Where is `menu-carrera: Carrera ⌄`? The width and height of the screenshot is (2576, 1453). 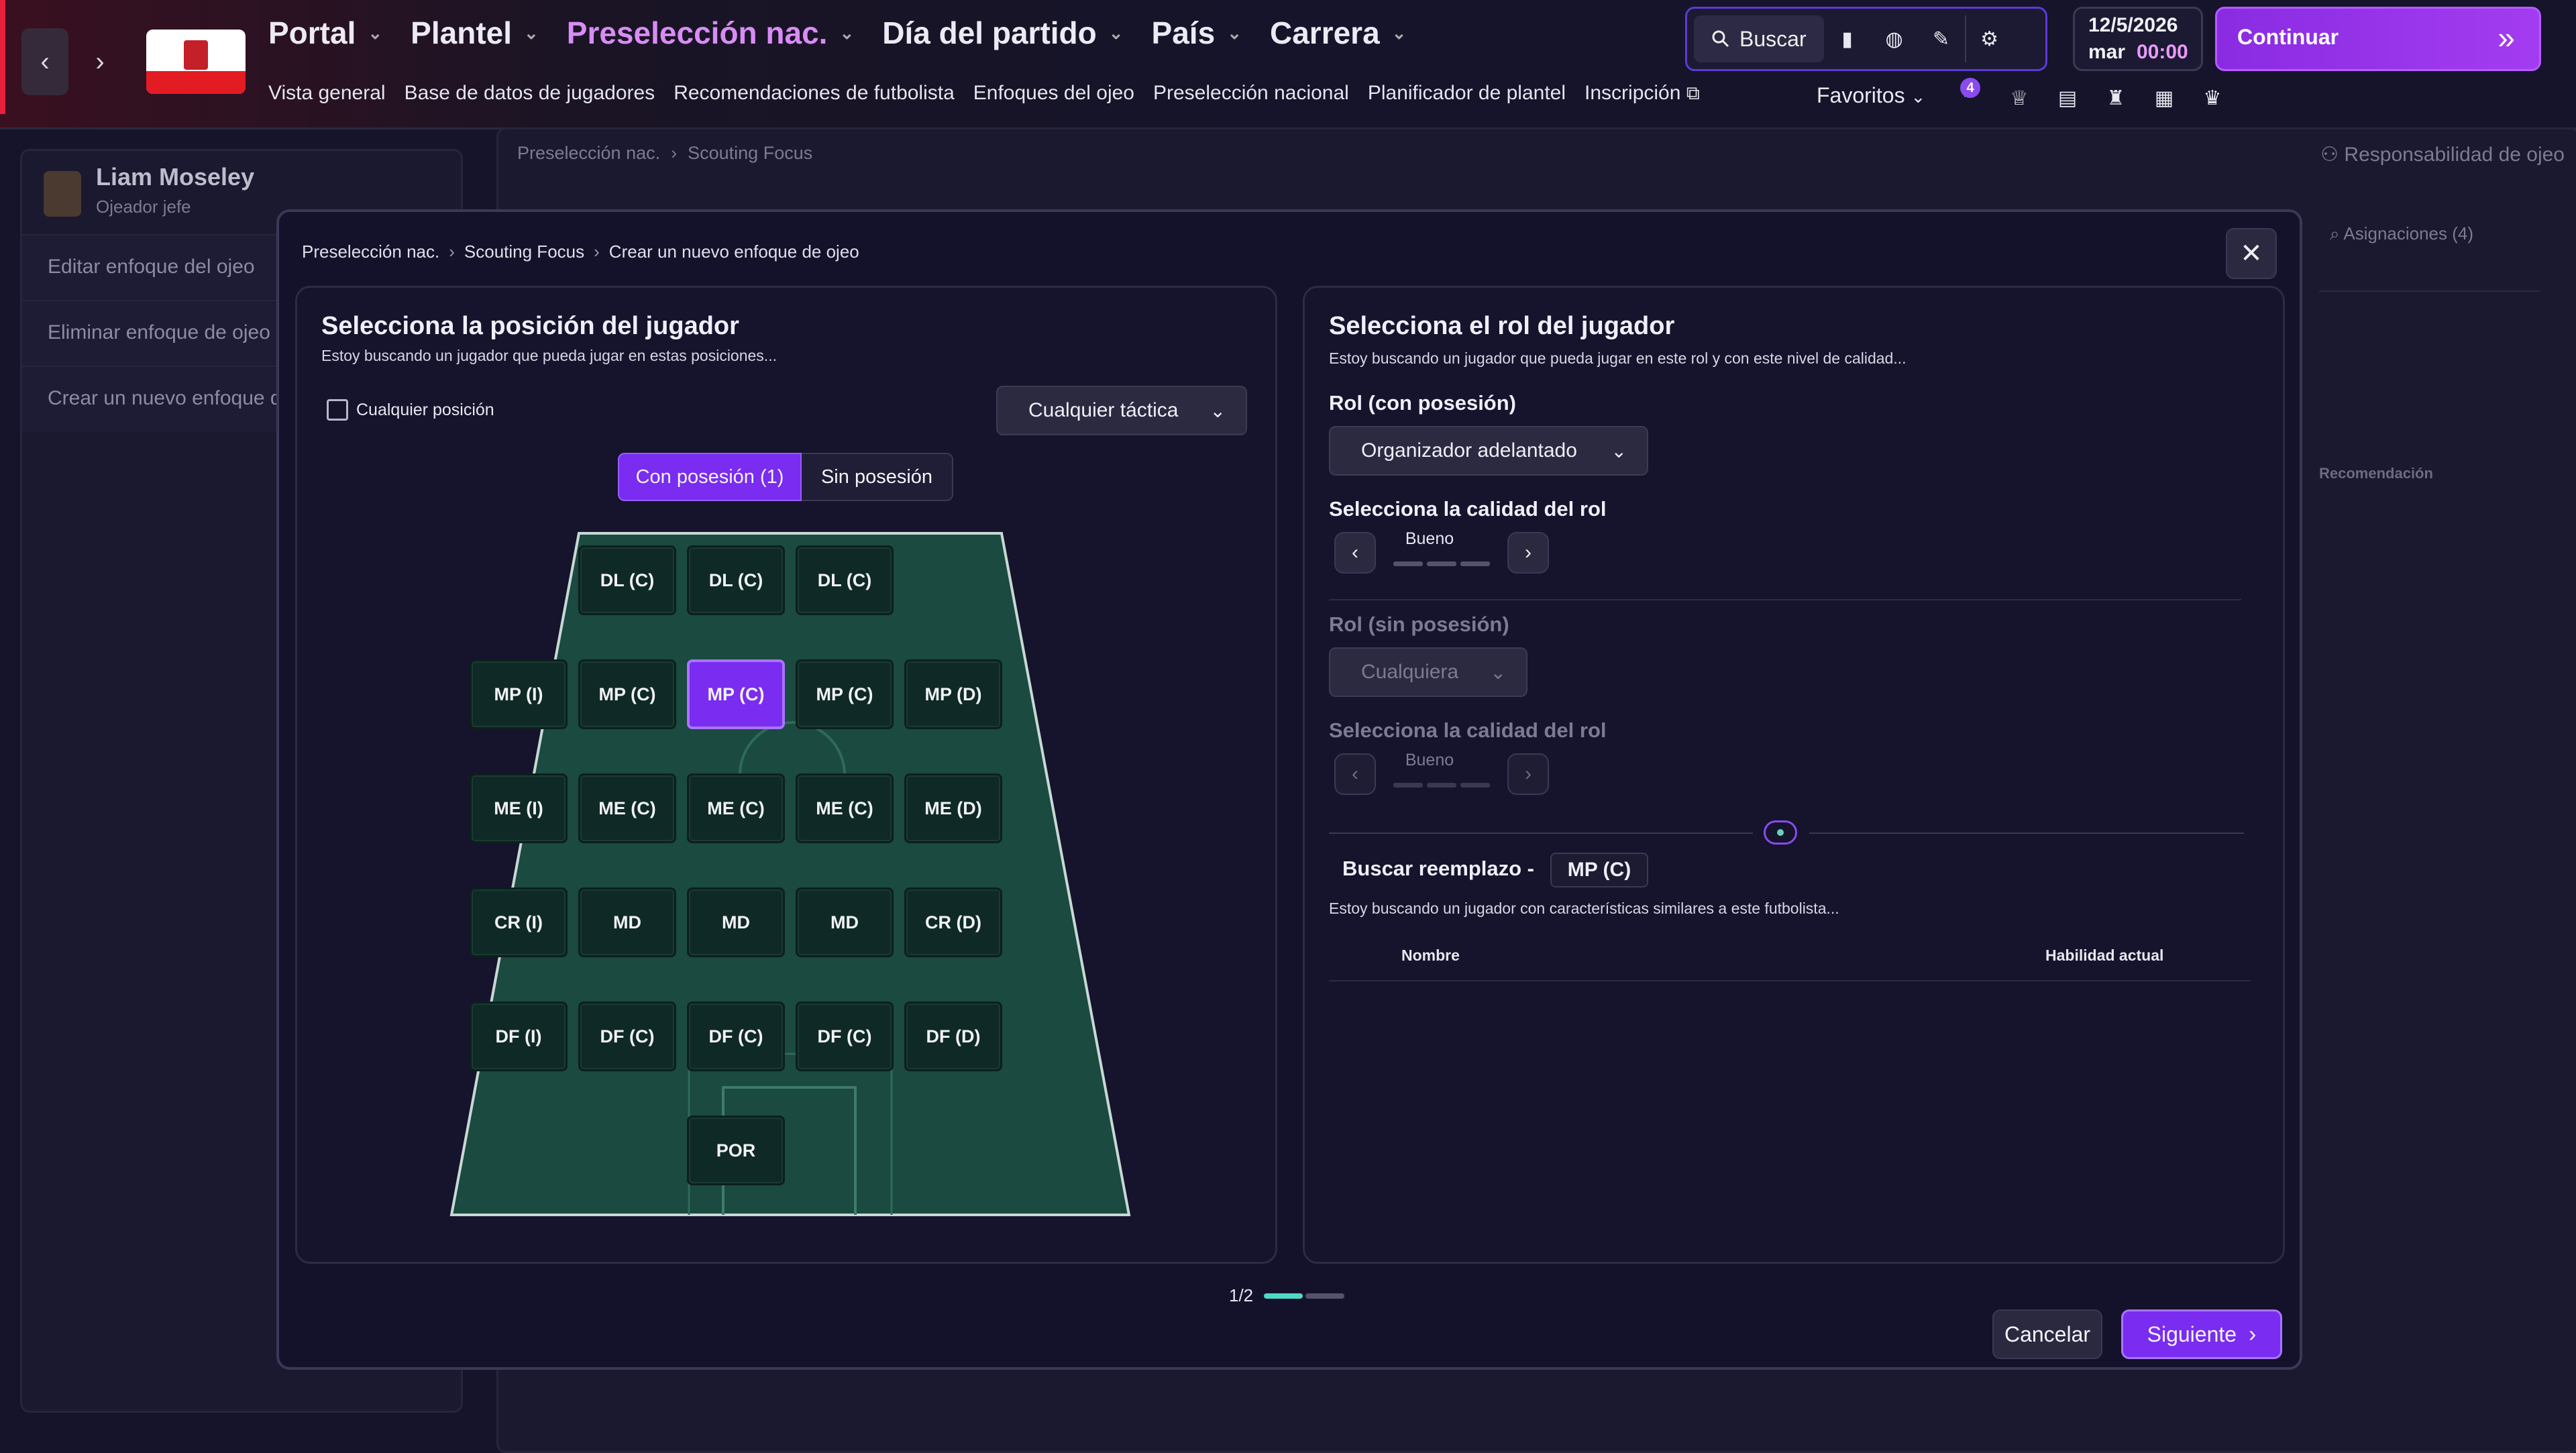
menu-carrera: Carrera ⌄ is located at coordinates (1338, 32).